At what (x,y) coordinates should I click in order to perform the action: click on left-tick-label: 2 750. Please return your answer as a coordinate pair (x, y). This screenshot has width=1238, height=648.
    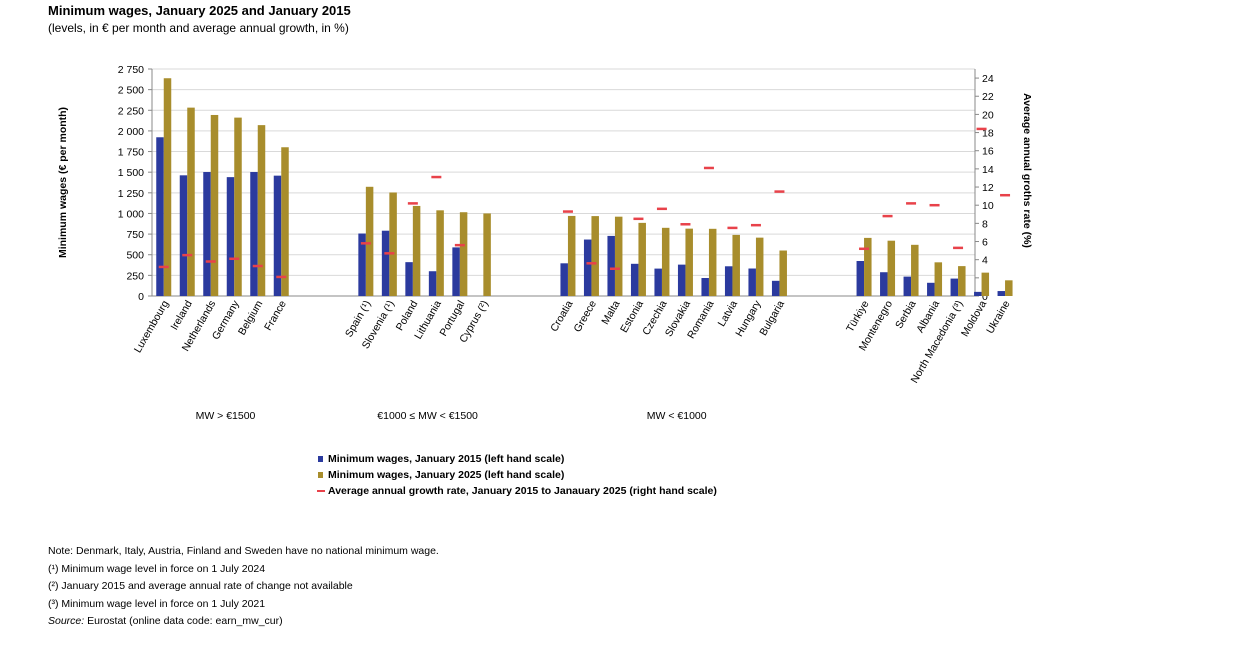
    Looking at the image, I should click on (131, 70).